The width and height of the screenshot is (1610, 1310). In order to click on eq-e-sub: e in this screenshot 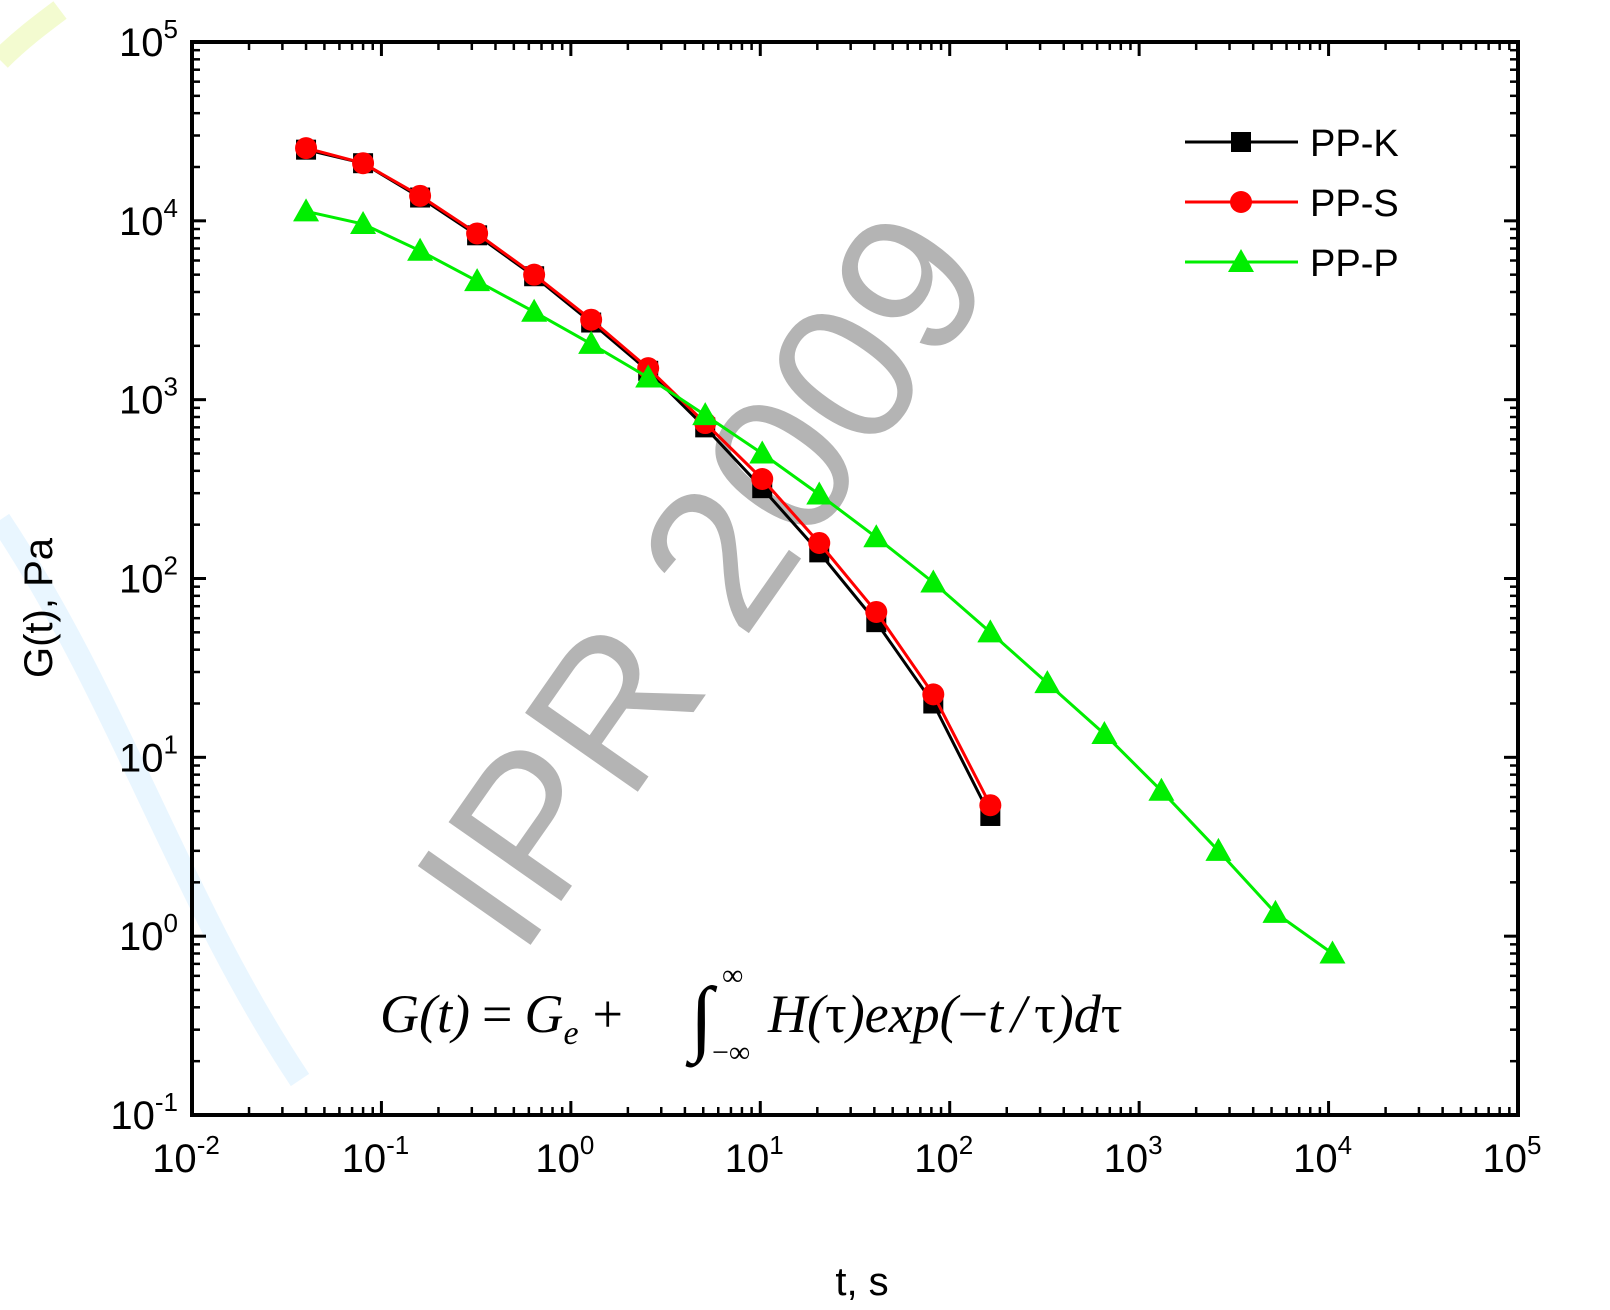, I will do `click(570, 1033)`.